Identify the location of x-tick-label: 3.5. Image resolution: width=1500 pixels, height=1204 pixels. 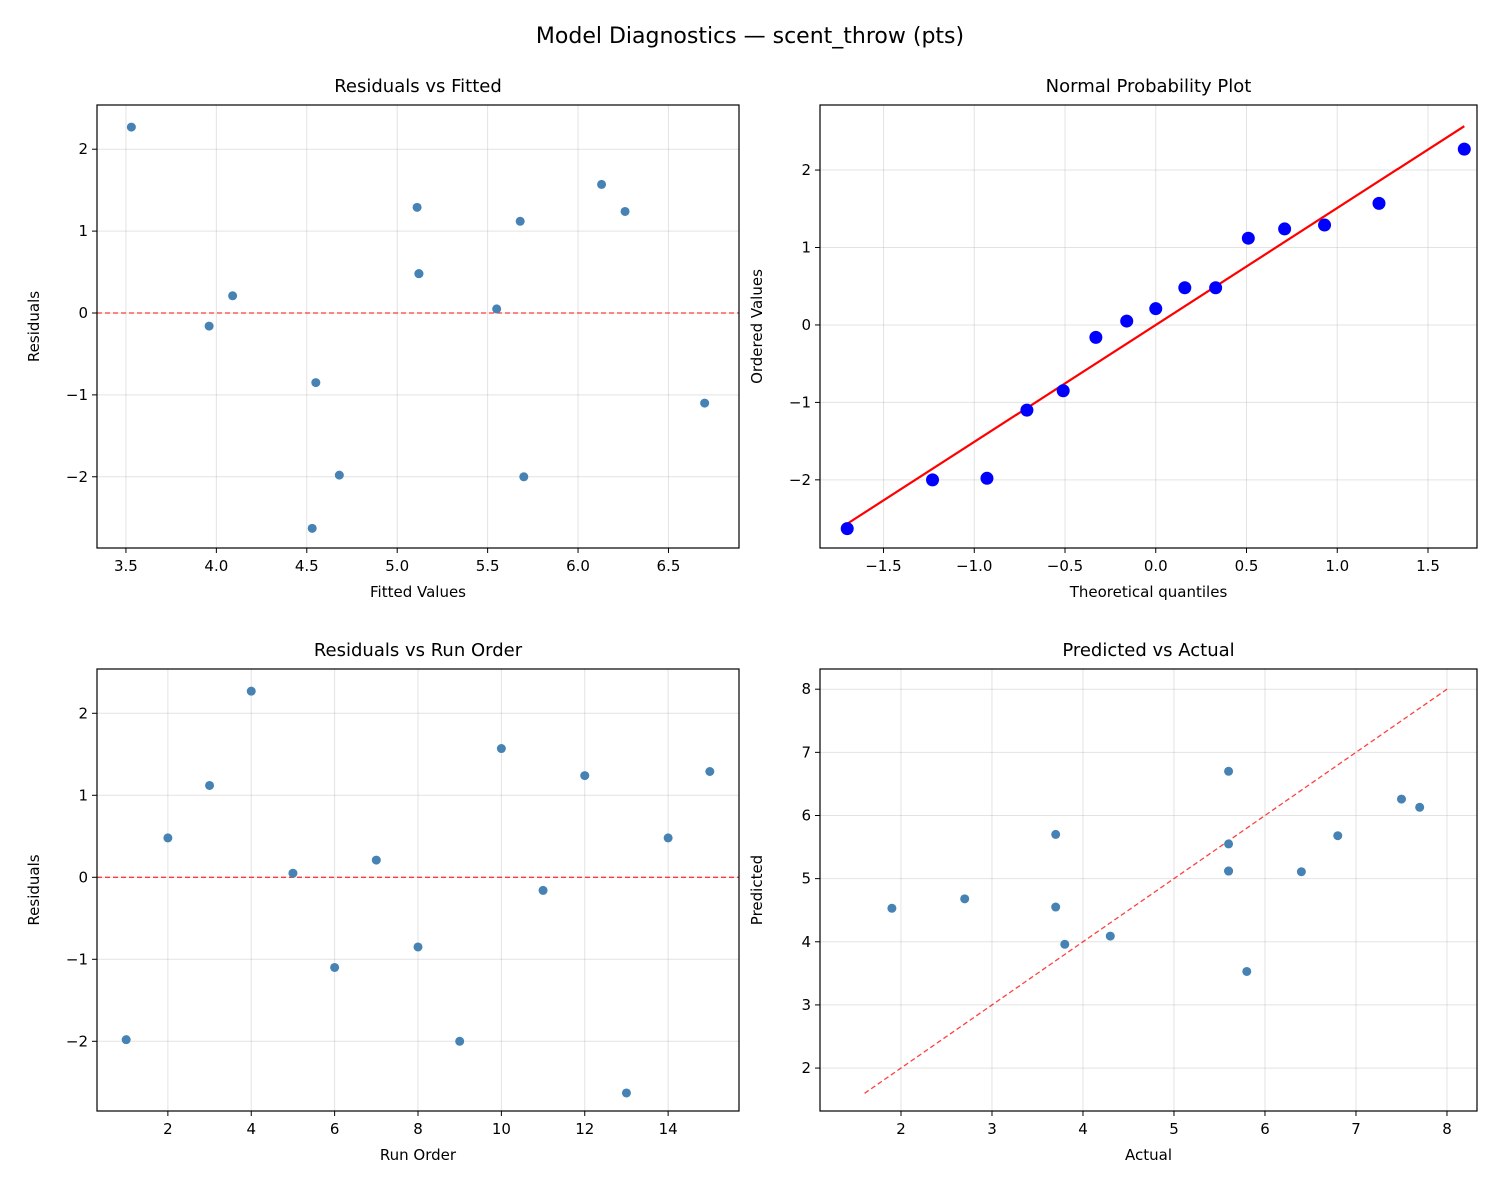
(126, 566).